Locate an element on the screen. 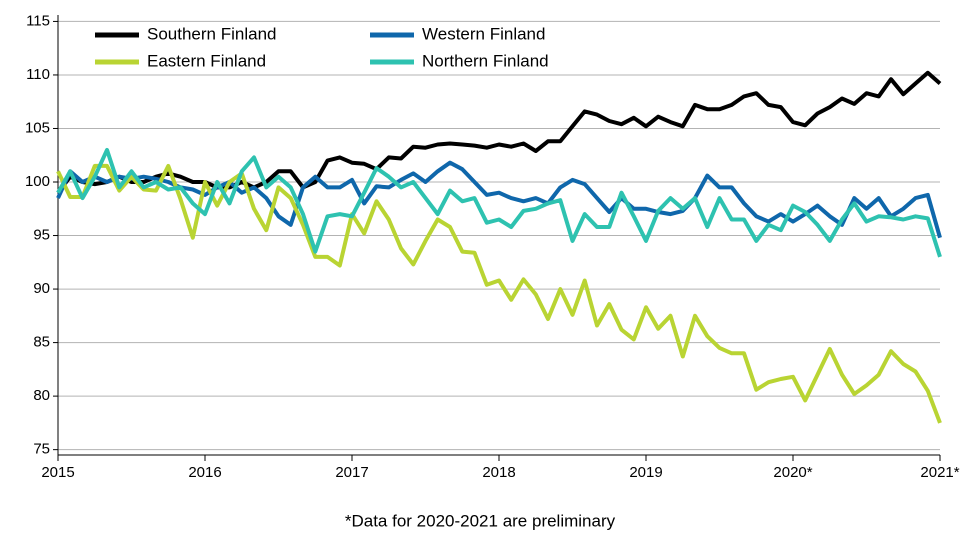  x-tick-label: 2019 is located at coordinates (645, 472).